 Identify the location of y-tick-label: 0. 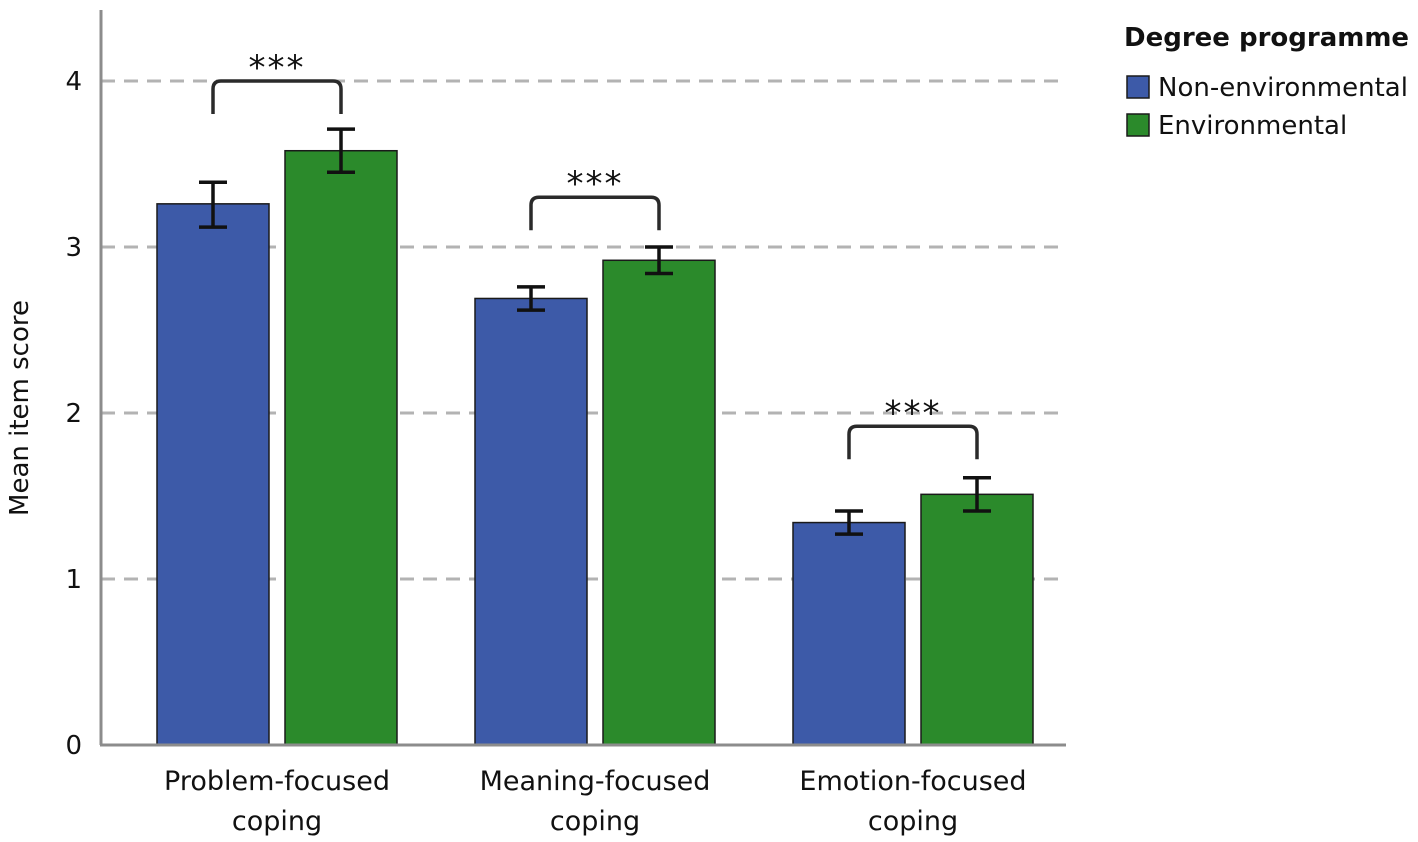
(73, 746).